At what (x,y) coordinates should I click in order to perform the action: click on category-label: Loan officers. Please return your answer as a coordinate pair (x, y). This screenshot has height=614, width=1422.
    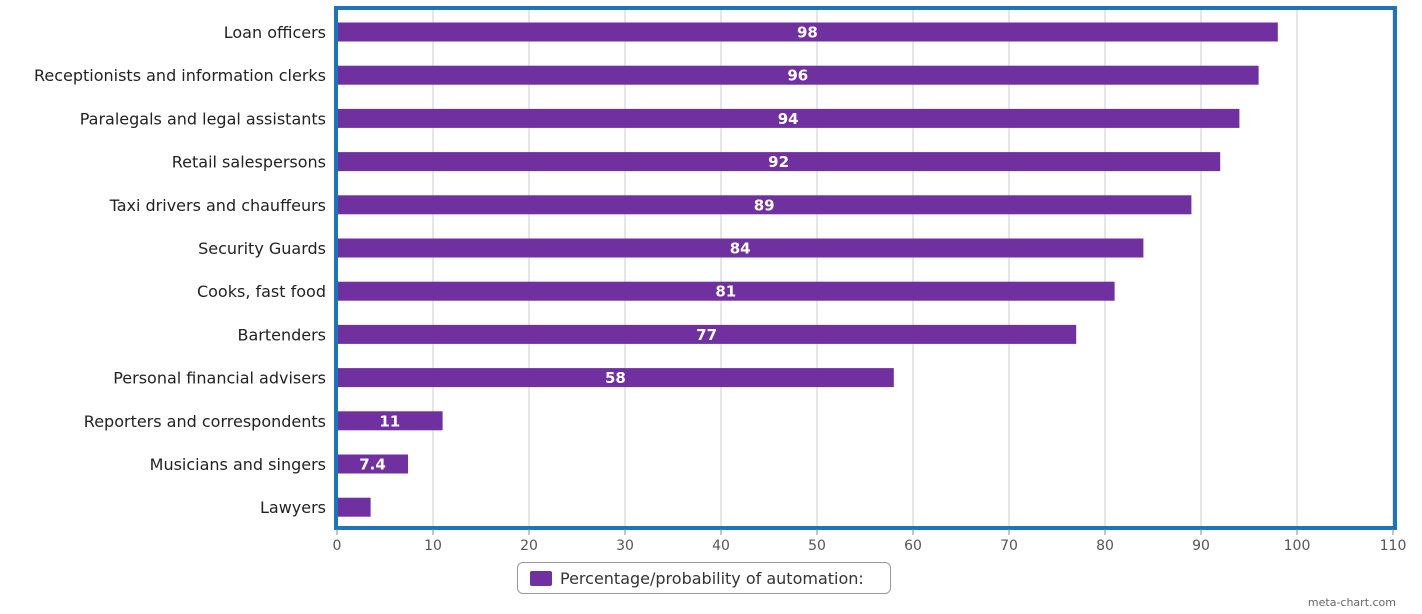
    Looking at the image, I should click on (275, 32).